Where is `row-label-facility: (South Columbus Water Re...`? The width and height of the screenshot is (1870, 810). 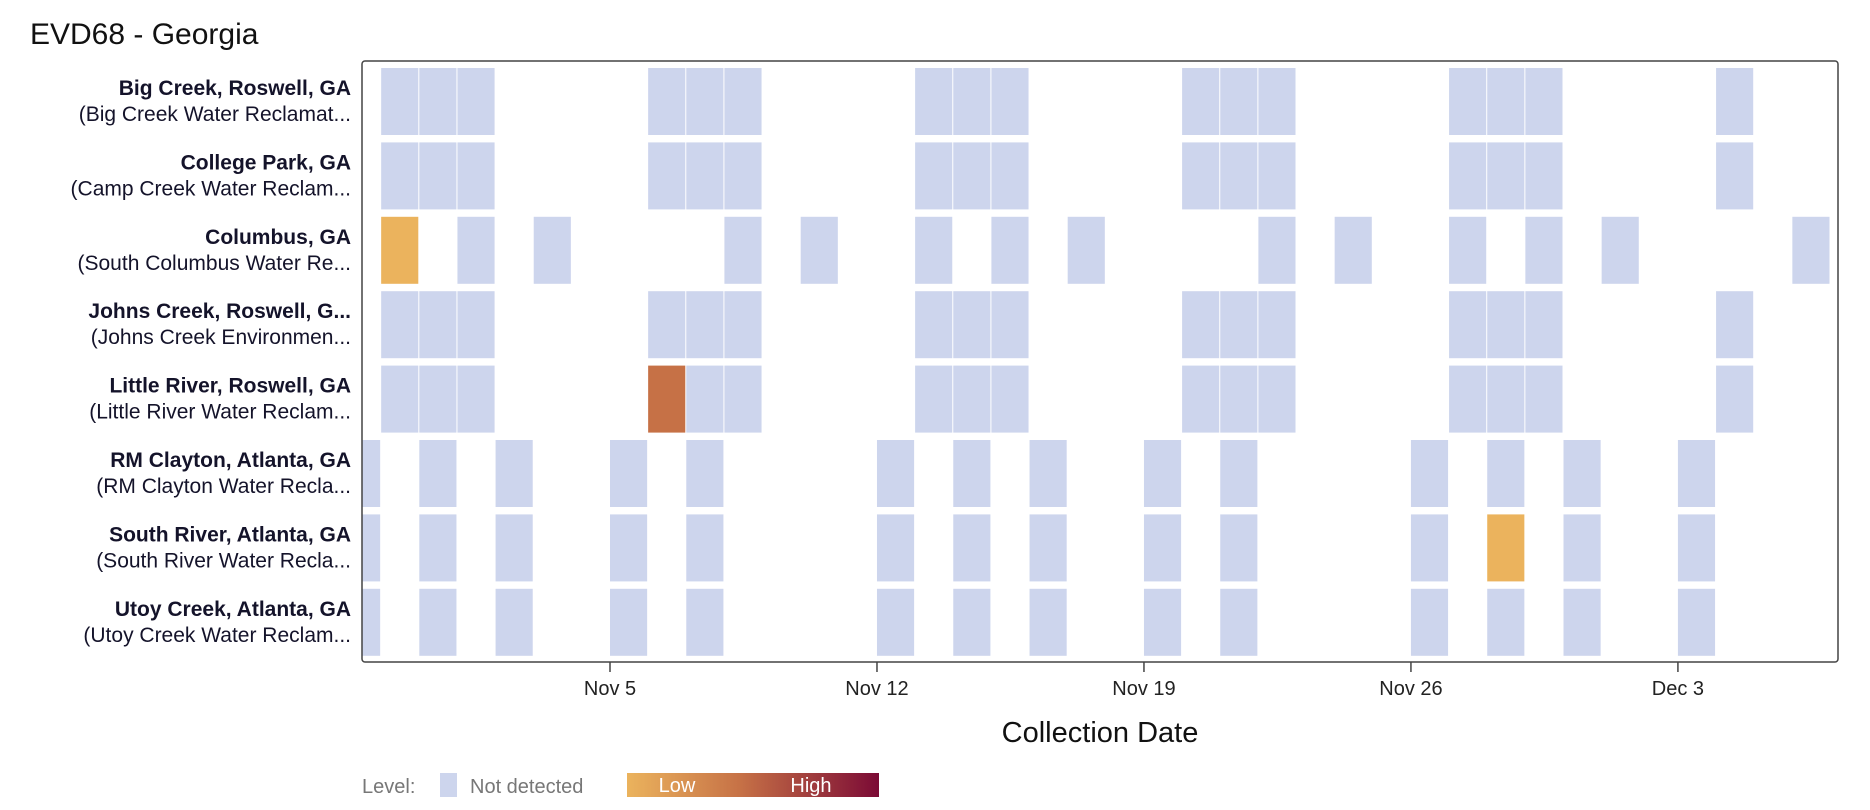 row-label-facility: (South Columbus Water Re... is located at coordinates (215, 263).